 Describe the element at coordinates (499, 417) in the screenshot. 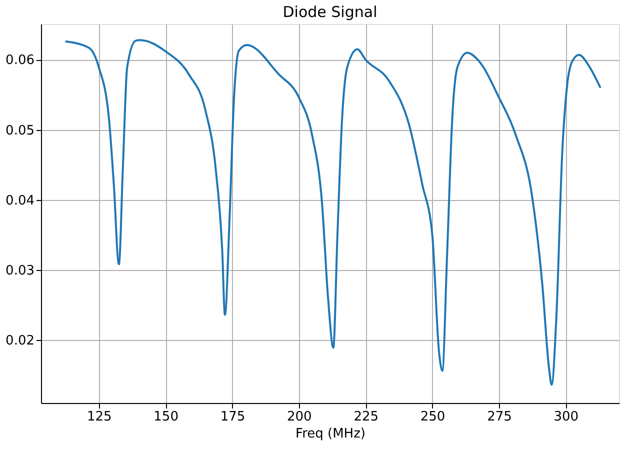

I see `x-tick-label: 275` at that location.